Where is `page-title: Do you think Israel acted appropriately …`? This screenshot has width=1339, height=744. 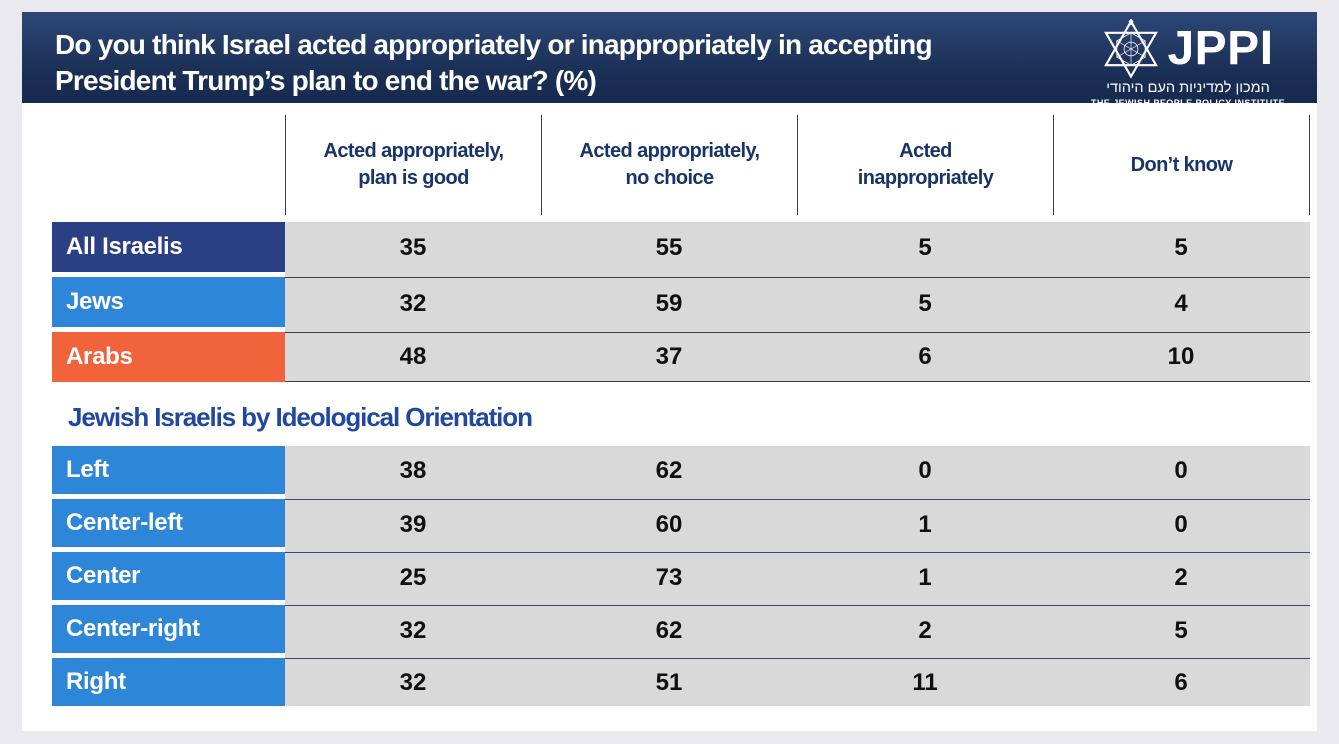
page-title: Do you think Israel acted appropriately … is located at coordinates (669, 55).